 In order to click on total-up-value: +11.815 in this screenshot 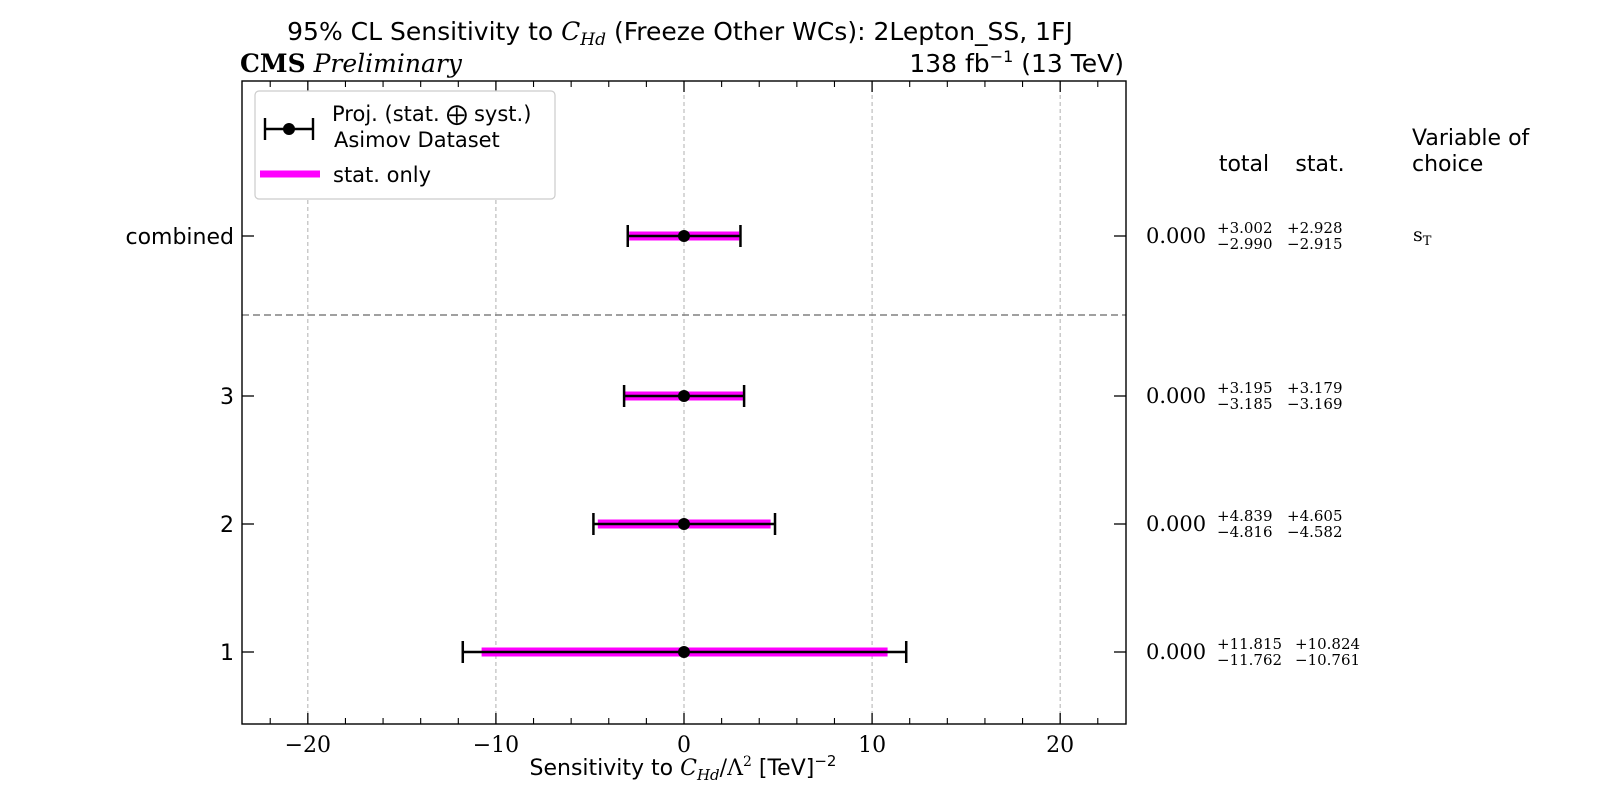, I will do `click(1249, 644)`.